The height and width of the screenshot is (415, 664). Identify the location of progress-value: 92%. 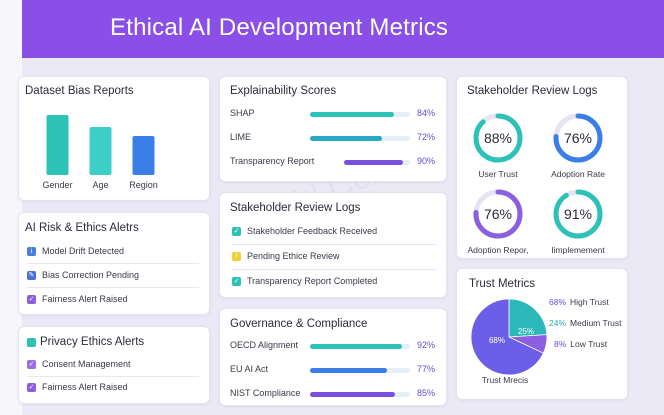
(425, 345).